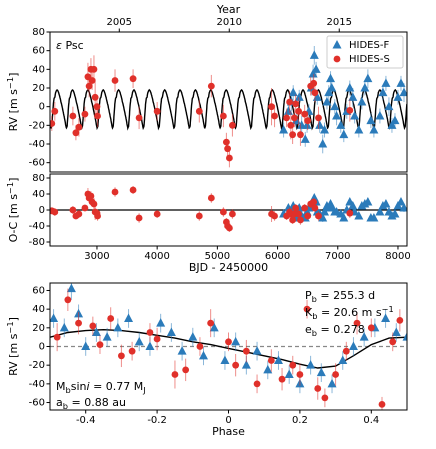  I want to click on y-tick-label: -20, so click(37, 365).